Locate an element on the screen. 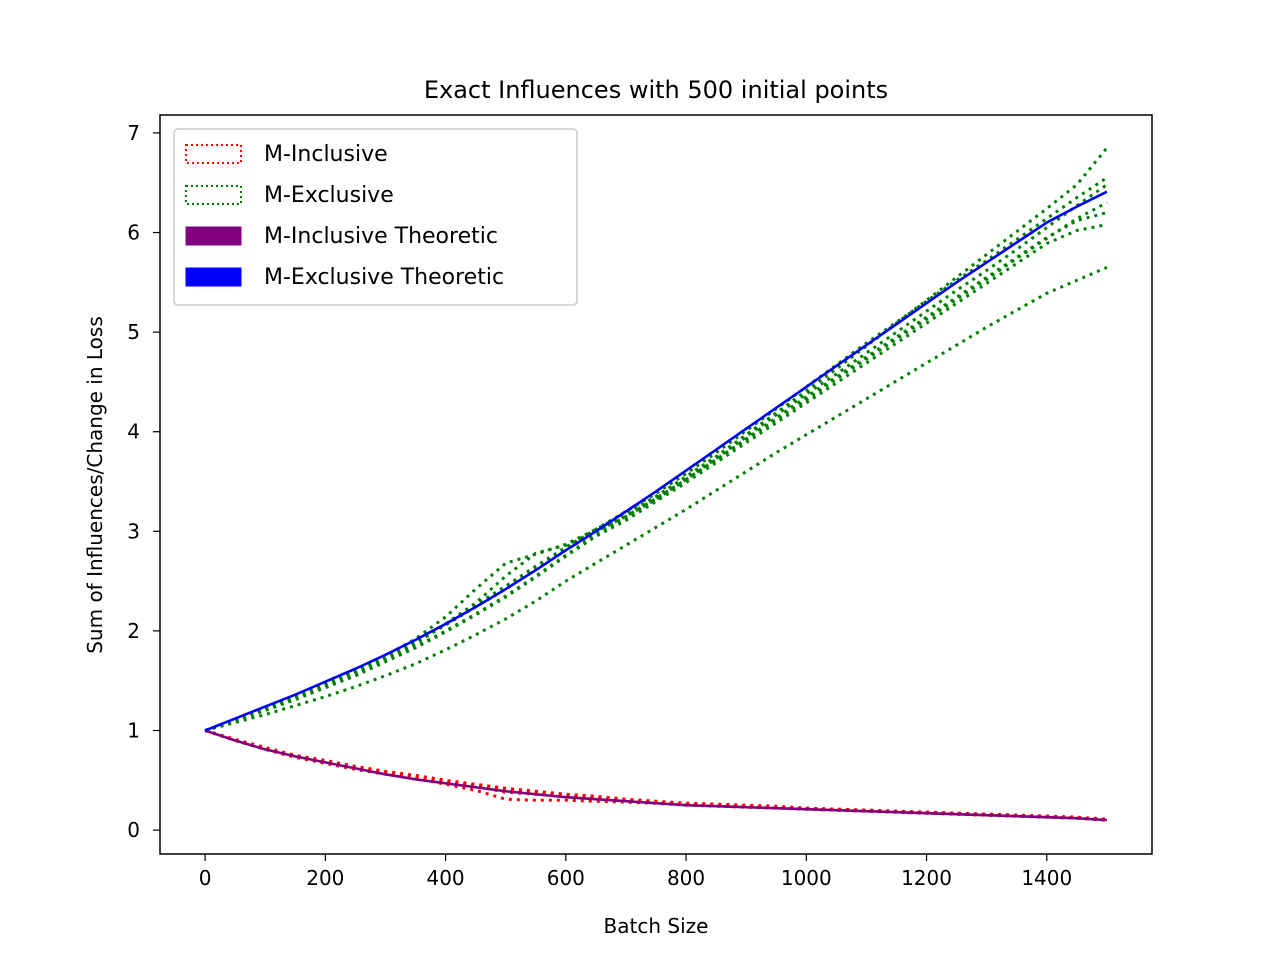 The image size is (1280, 960). x-axis: 0 200 400 600 800 1000 1200 1400 is located at coordinates (635, 872).